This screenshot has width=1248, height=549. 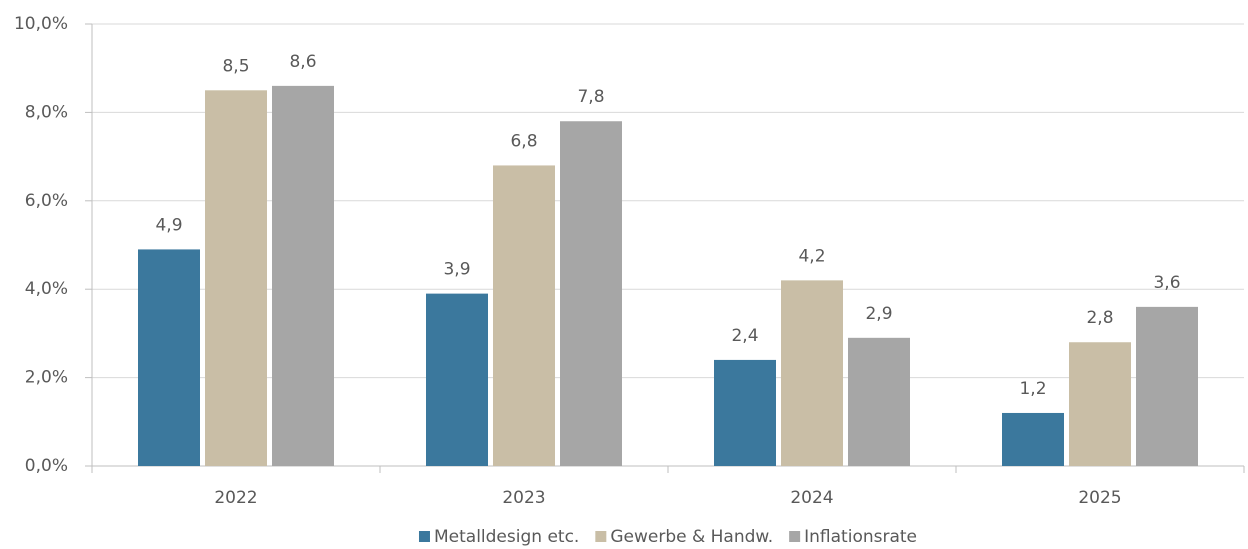 I want to click on value-label: 3,6, so click(x=1166, y=283).